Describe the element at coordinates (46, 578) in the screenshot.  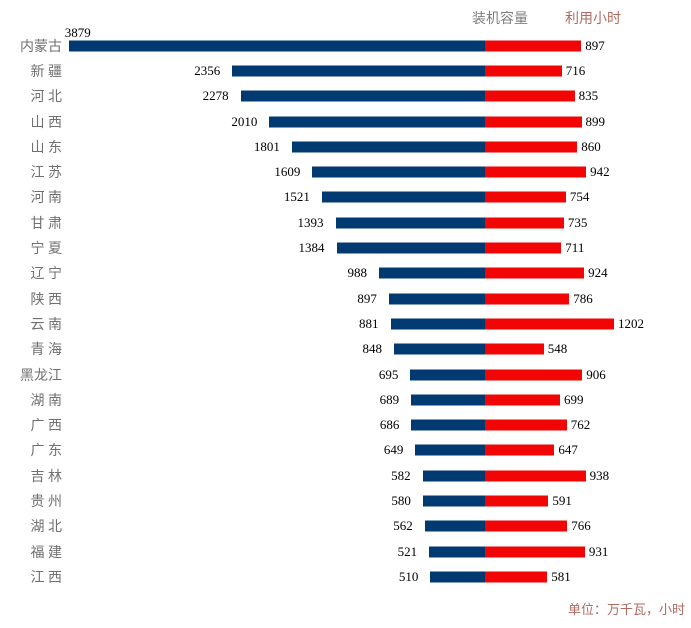
I see `category-label: 江 西` at that location.